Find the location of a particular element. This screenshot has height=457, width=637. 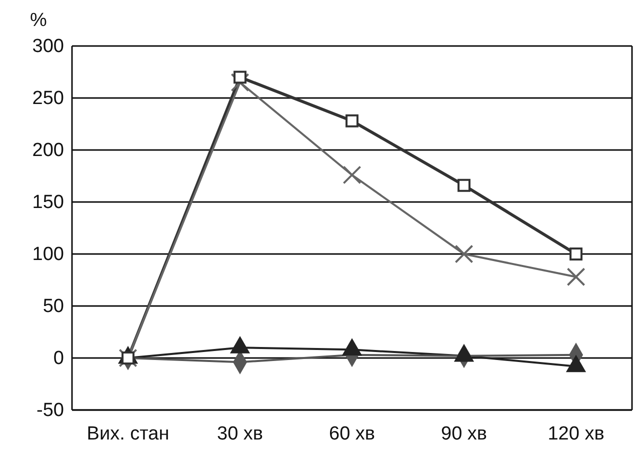

y-tick-label: 200 is located at coordinates (48, 151).